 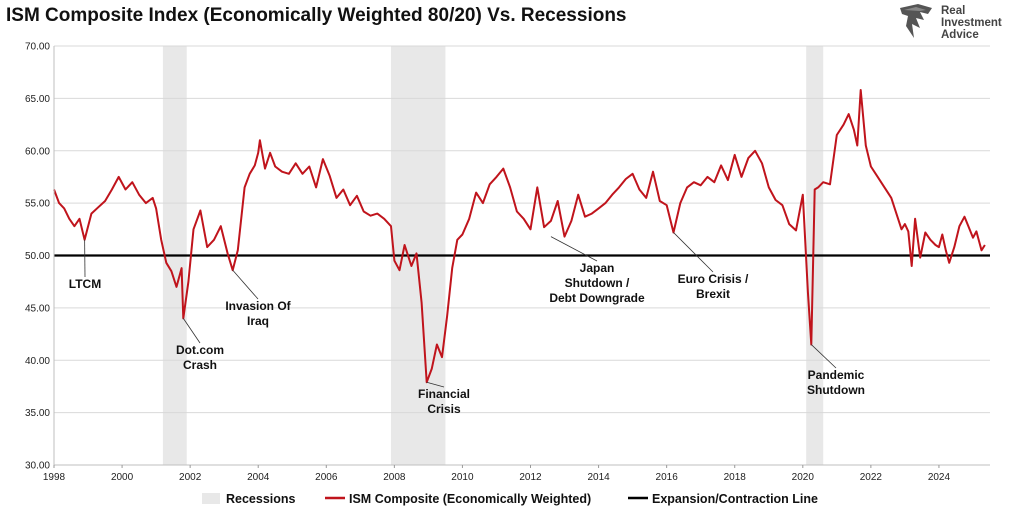 I want to click on annotation-label: LTCM, so click(x=85, y=284).